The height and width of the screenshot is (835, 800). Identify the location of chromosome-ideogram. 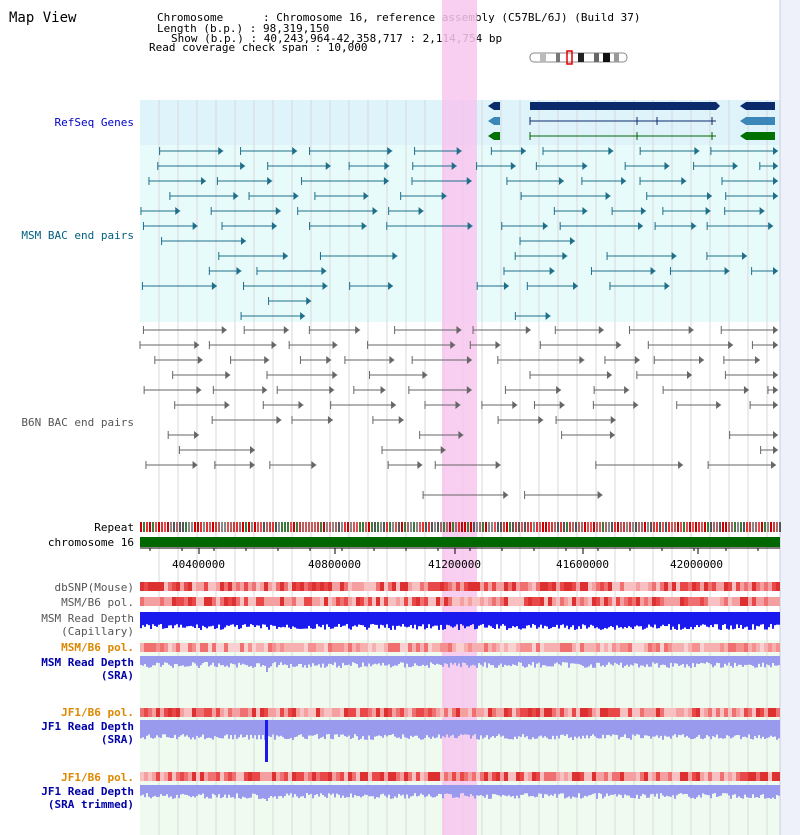
(578, 57).